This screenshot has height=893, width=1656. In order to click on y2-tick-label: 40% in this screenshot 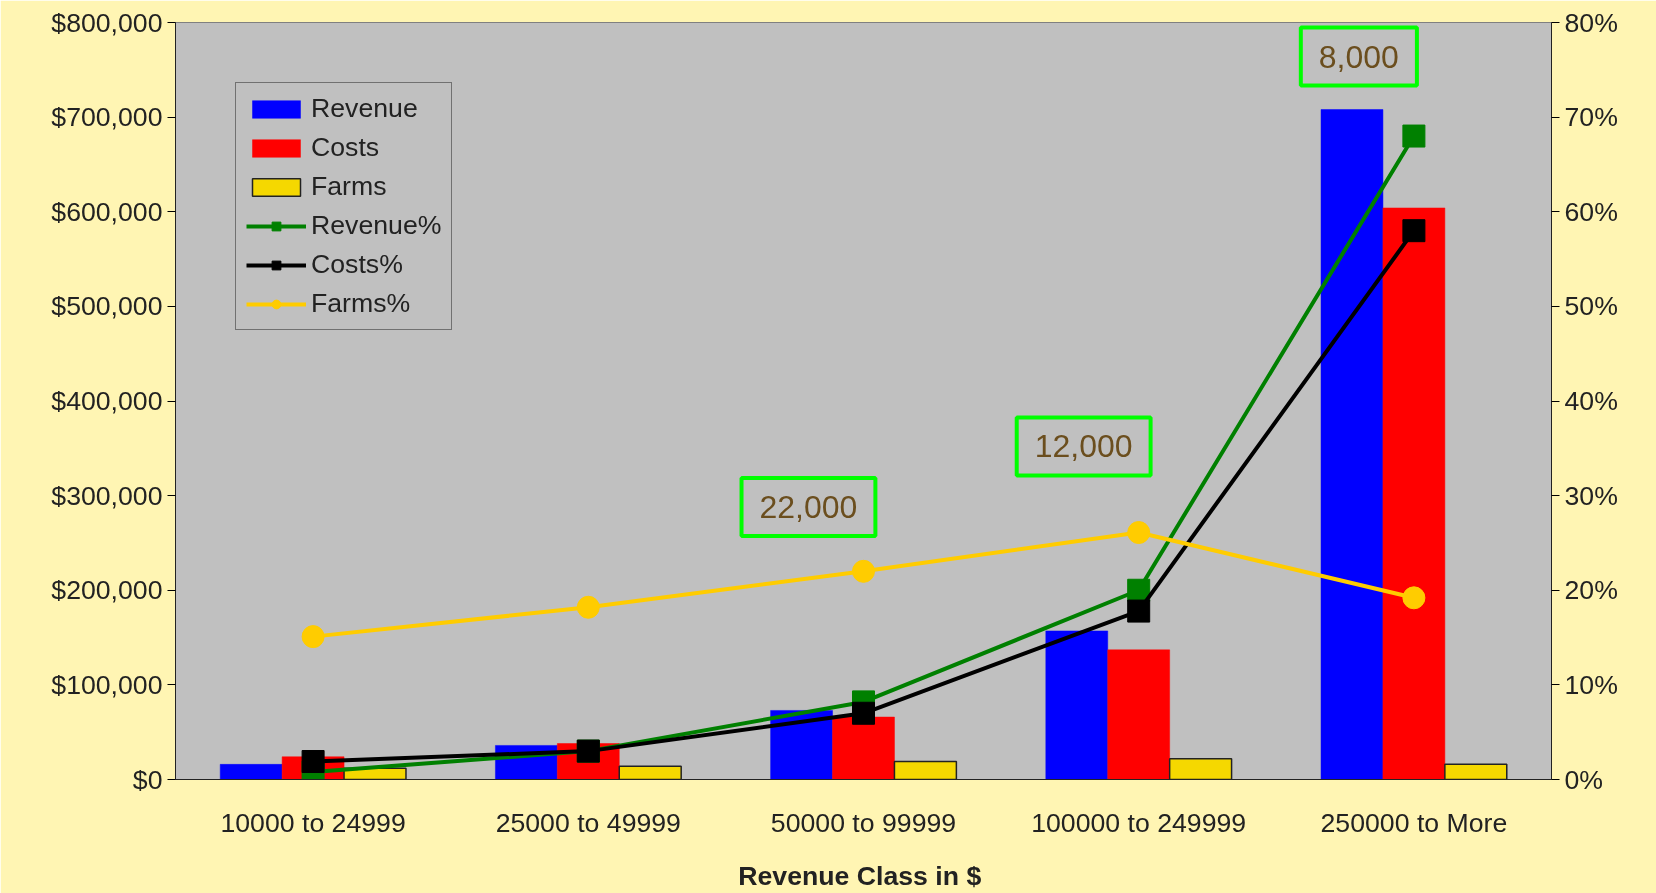, I will do `click(1591, 401)`.